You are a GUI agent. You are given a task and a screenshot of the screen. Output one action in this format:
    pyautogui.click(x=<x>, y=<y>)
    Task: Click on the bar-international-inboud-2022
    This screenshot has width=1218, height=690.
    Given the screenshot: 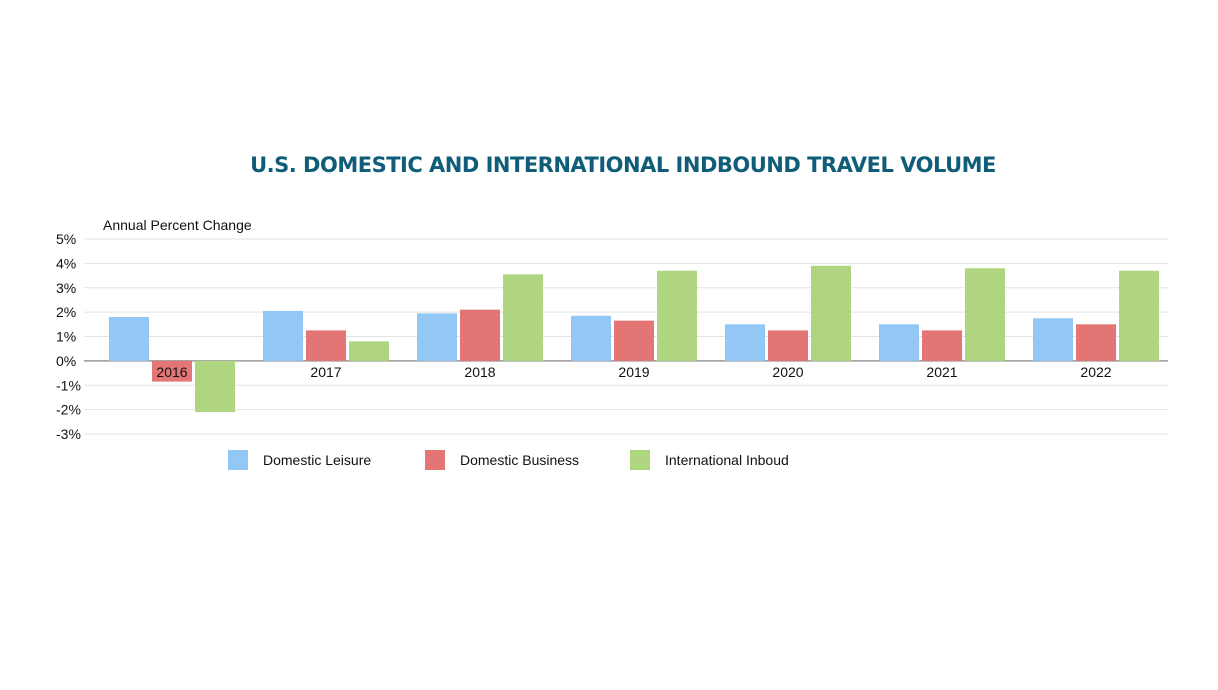 What is the action you would take?
    pyautogui.click(x=1139, y=315)
    